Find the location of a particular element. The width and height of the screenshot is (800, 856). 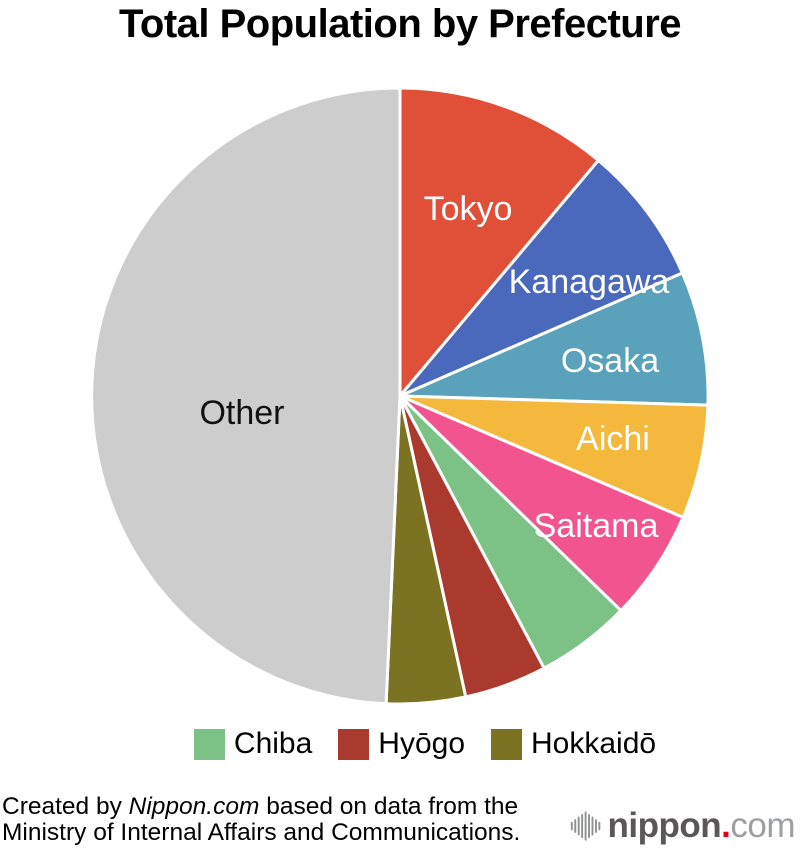

slice-label-tokyo: Tokyo is located at coordinates (468, 209).